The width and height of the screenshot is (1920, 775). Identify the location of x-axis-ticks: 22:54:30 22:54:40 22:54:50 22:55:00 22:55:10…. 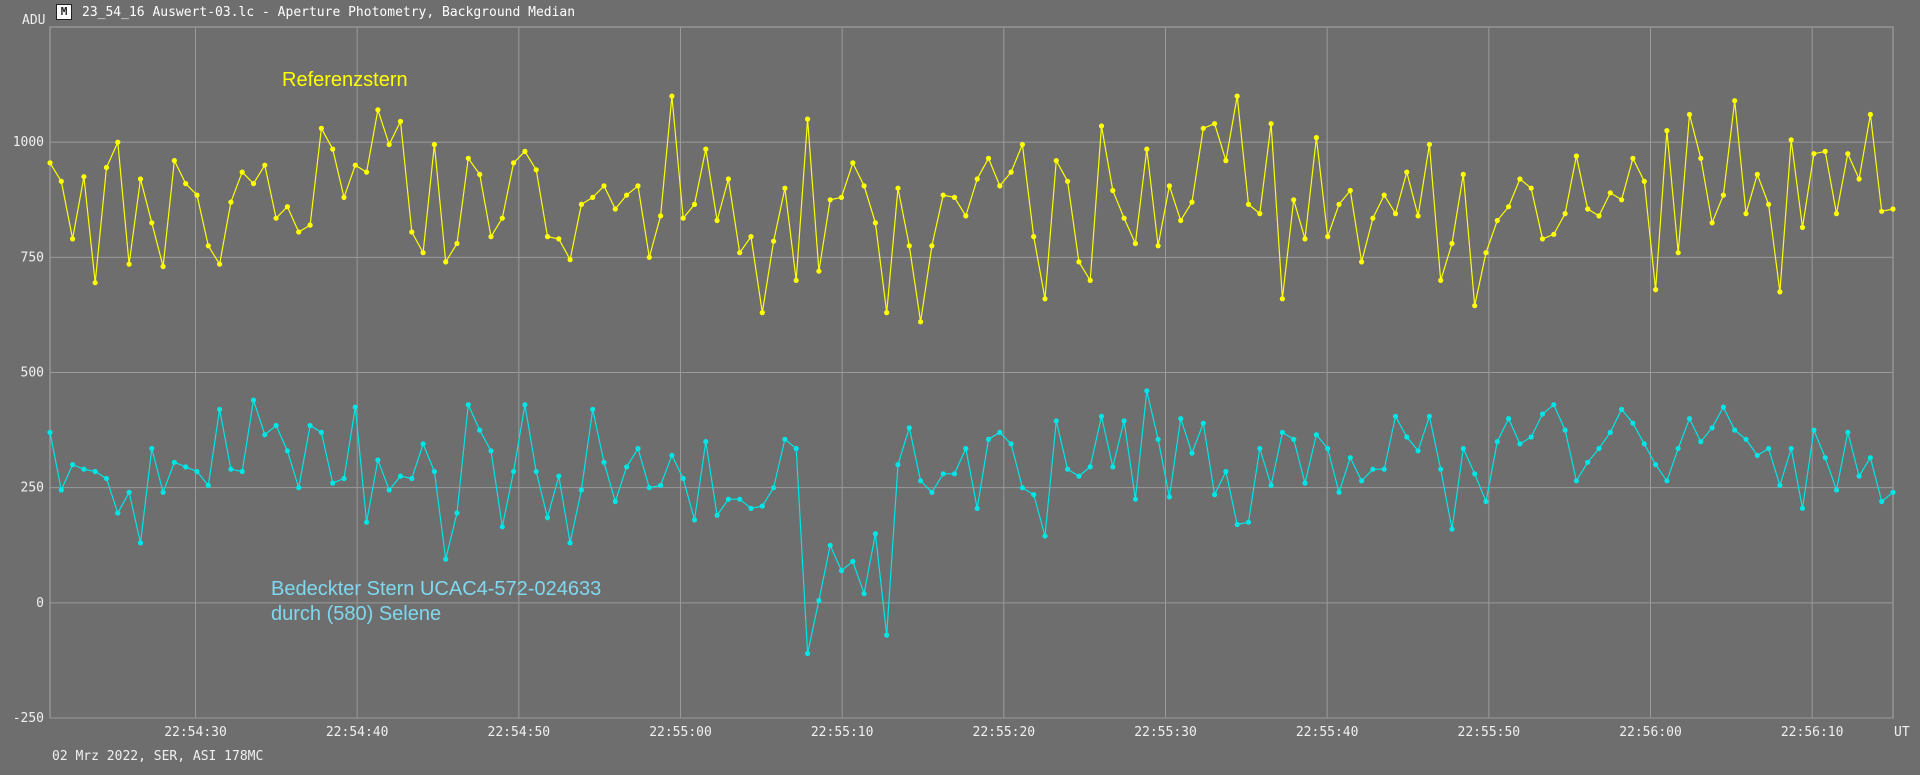
(1003, 732).